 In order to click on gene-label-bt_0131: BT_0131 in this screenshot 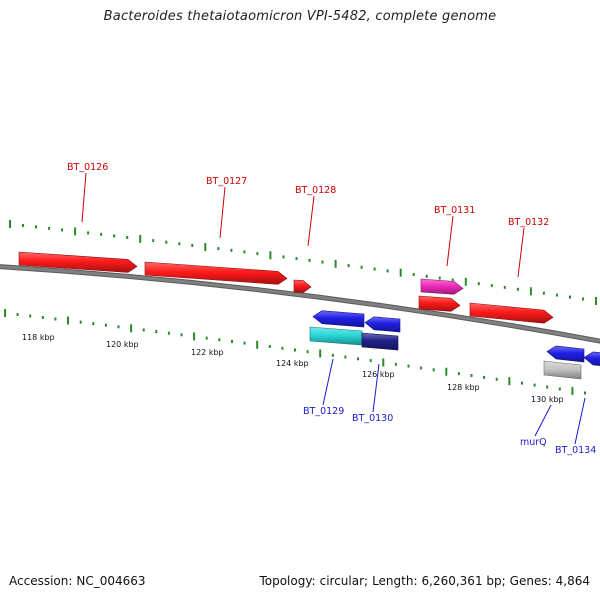, I will do `click(454, 236)`.